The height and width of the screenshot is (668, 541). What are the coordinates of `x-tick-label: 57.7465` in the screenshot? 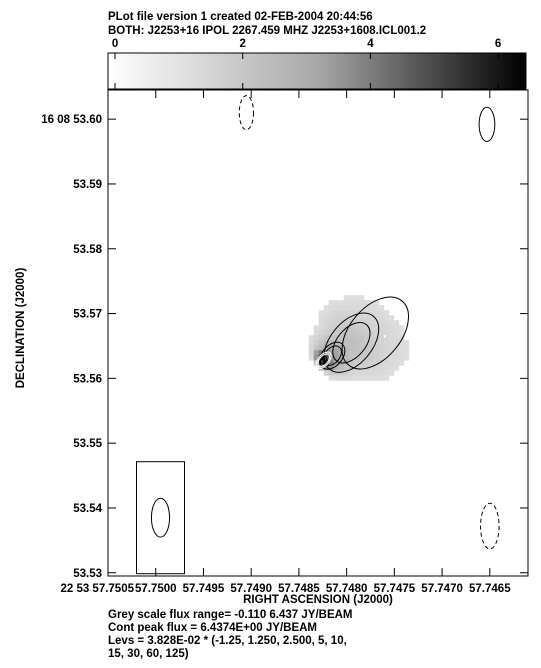 It's located at (490, 589).